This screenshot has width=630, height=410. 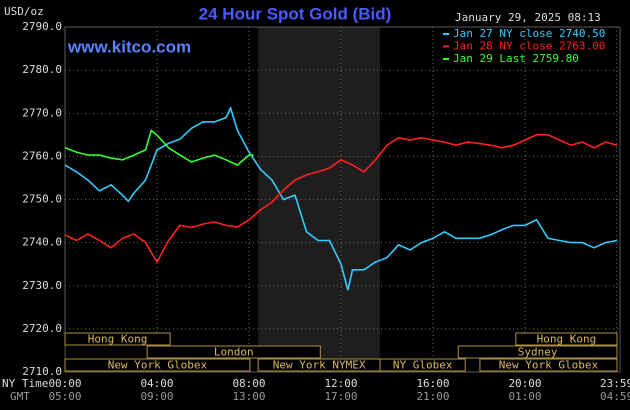 I want to click on timestamp: January 29, 2025 08:13, so click(x=528, y=17).